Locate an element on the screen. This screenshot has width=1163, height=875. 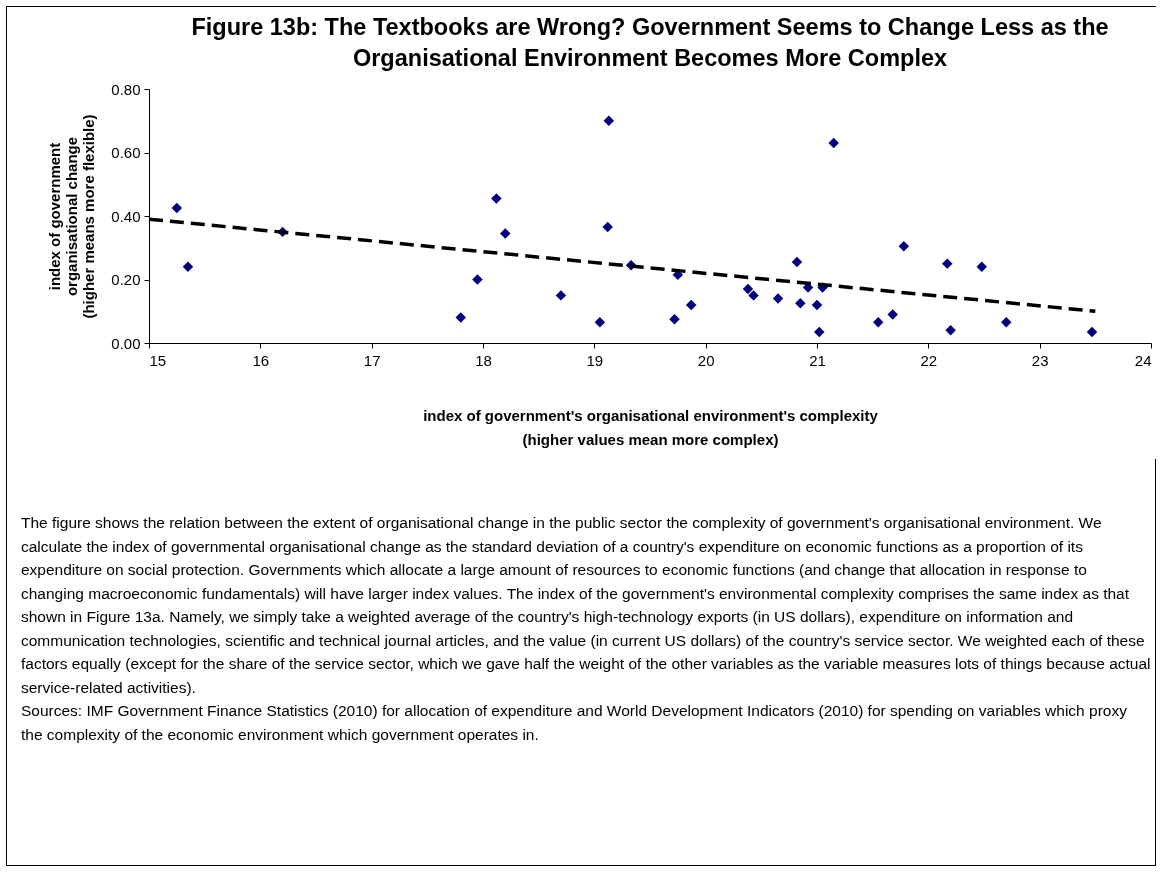
y-tick-label: 0.60 is located at coordinates (126, 152).